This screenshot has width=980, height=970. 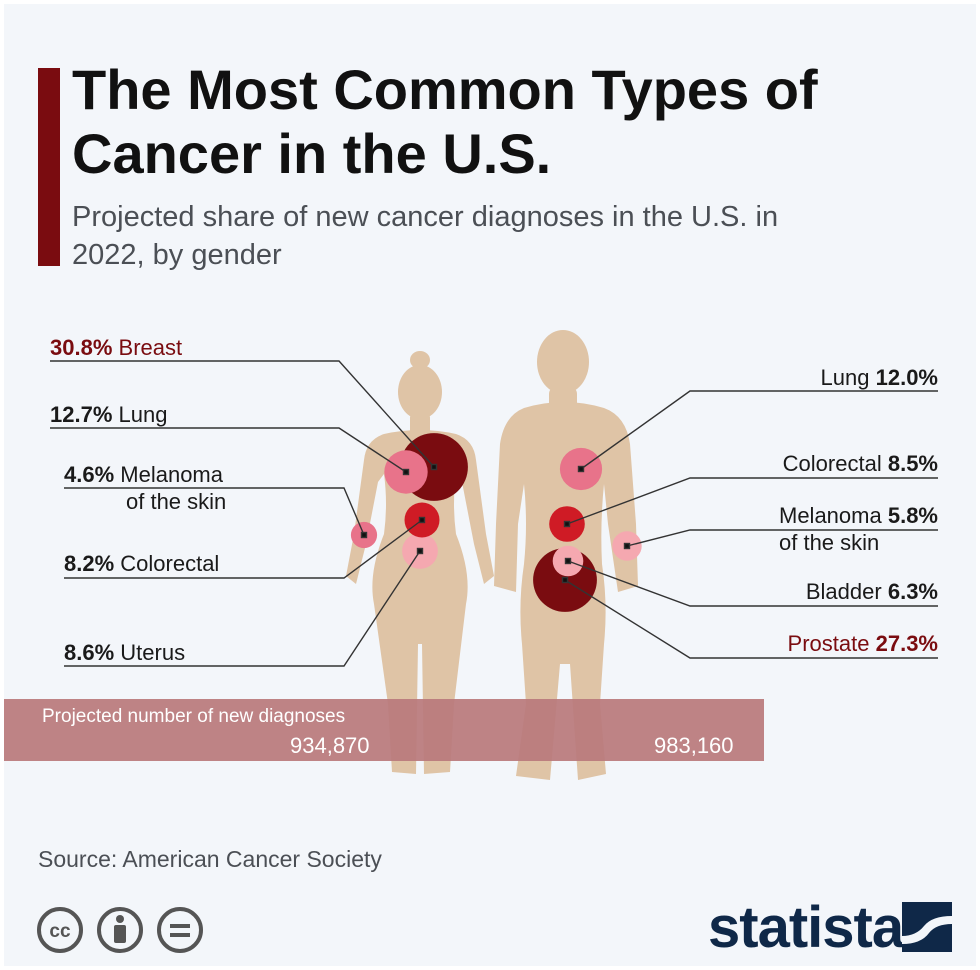 What do you see at coordinates (912, 463) in the screenshot?
I see `label-value: 8.5%` at bounding box center [912, 463].